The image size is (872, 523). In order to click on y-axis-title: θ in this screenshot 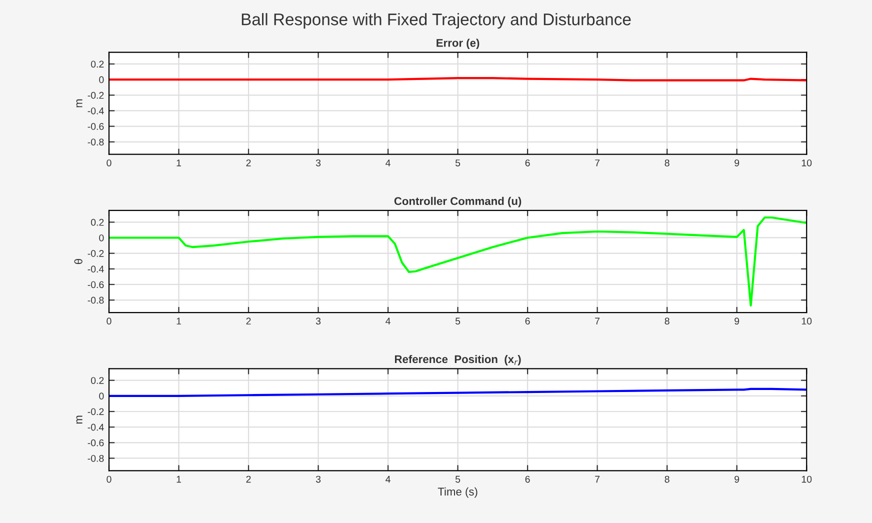, I will do `click(78, 261)`.